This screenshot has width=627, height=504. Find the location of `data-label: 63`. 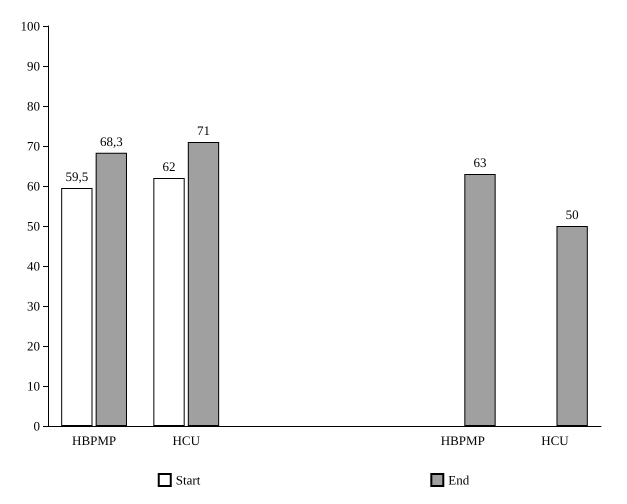

data-label: 63 is located at coordinates (479, 162).